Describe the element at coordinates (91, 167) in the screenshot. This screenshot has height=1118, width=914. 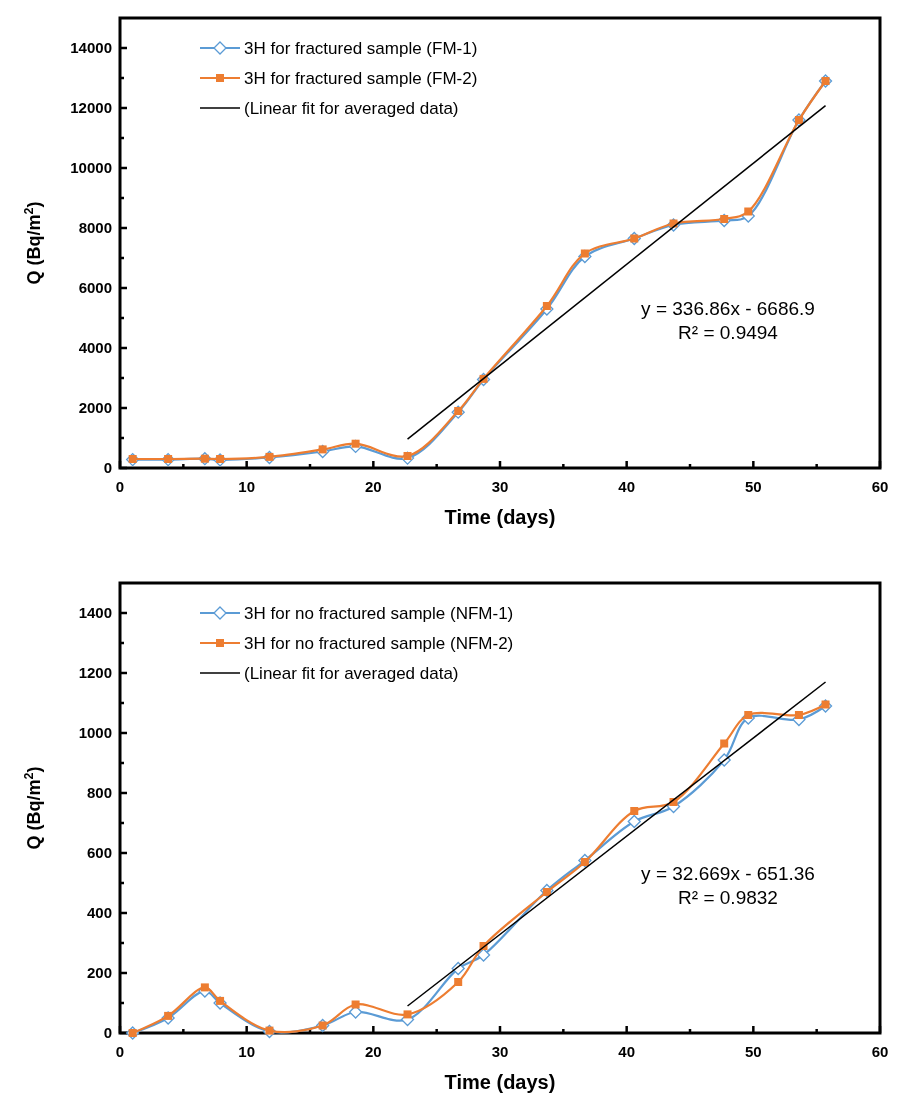
I see `y-tick-label: 10000` at that location.